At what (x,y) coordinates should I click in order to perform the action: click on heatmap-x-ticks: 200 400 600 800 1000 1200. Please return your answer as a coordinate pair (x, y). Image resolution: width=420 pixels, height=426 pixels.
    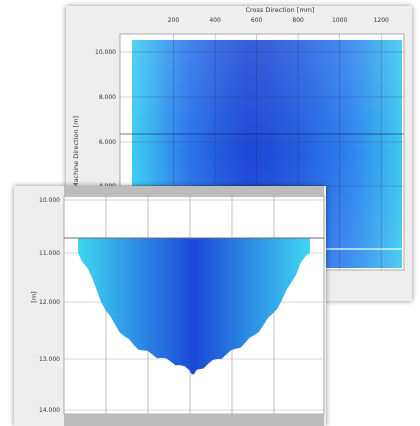
    Looking at the image, I should click on (278, 20).